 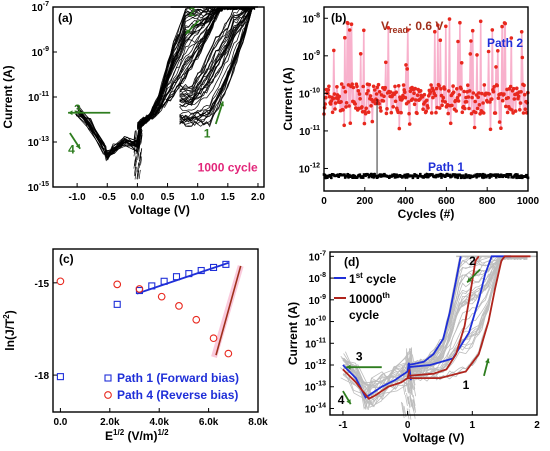 What do you see at coordinates (315, 343) in the screenshot?
I see `panel-d-ytick-label: 10-11` at bounding box center [315, 343].